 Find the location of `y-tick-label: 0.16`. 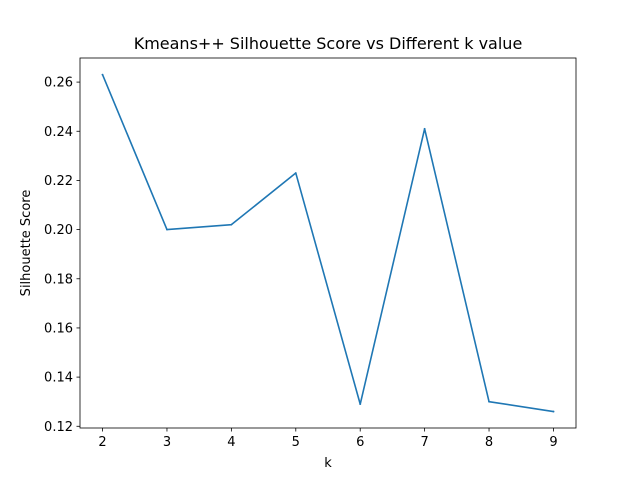

y-tick-label: 0.16 is located at coordinates (58, 328).